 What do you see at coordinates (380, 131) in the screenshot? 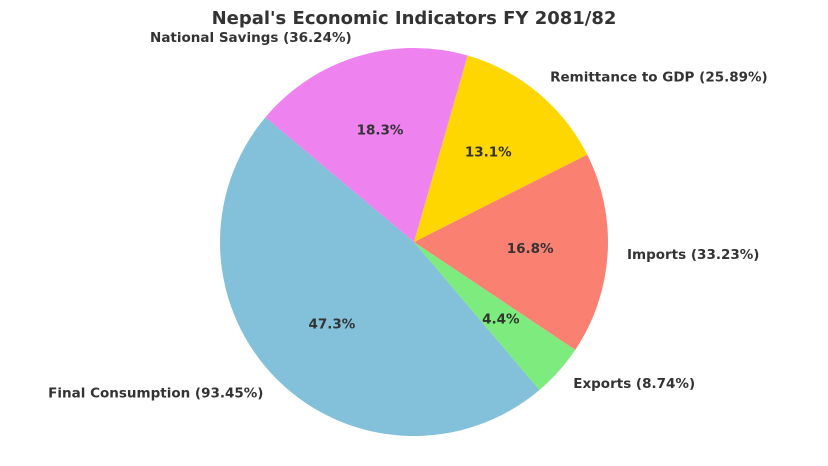
I see `slice-percentage-label: 18.3%` at bounding box center [380, 131].